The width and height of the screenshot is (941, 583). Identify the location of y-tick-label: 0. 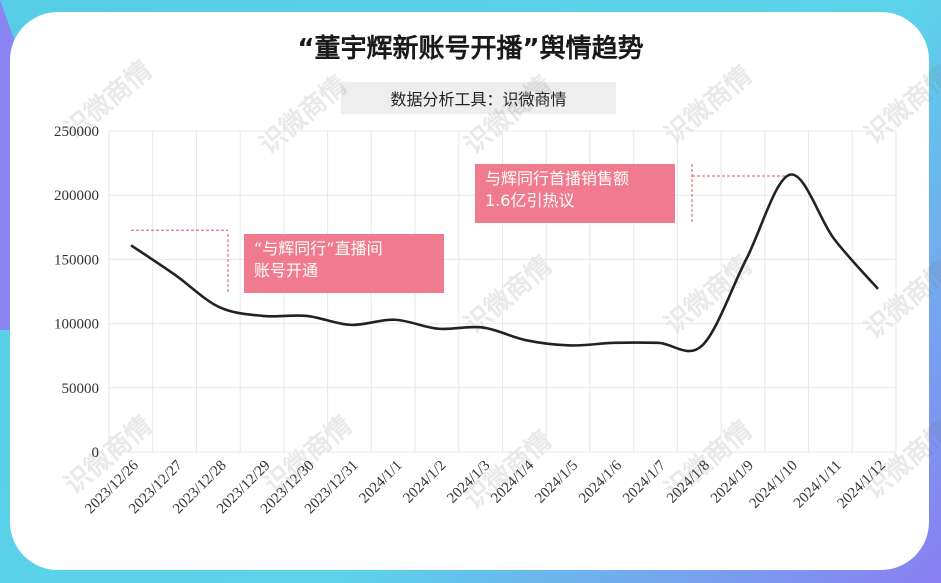
(96, 453).